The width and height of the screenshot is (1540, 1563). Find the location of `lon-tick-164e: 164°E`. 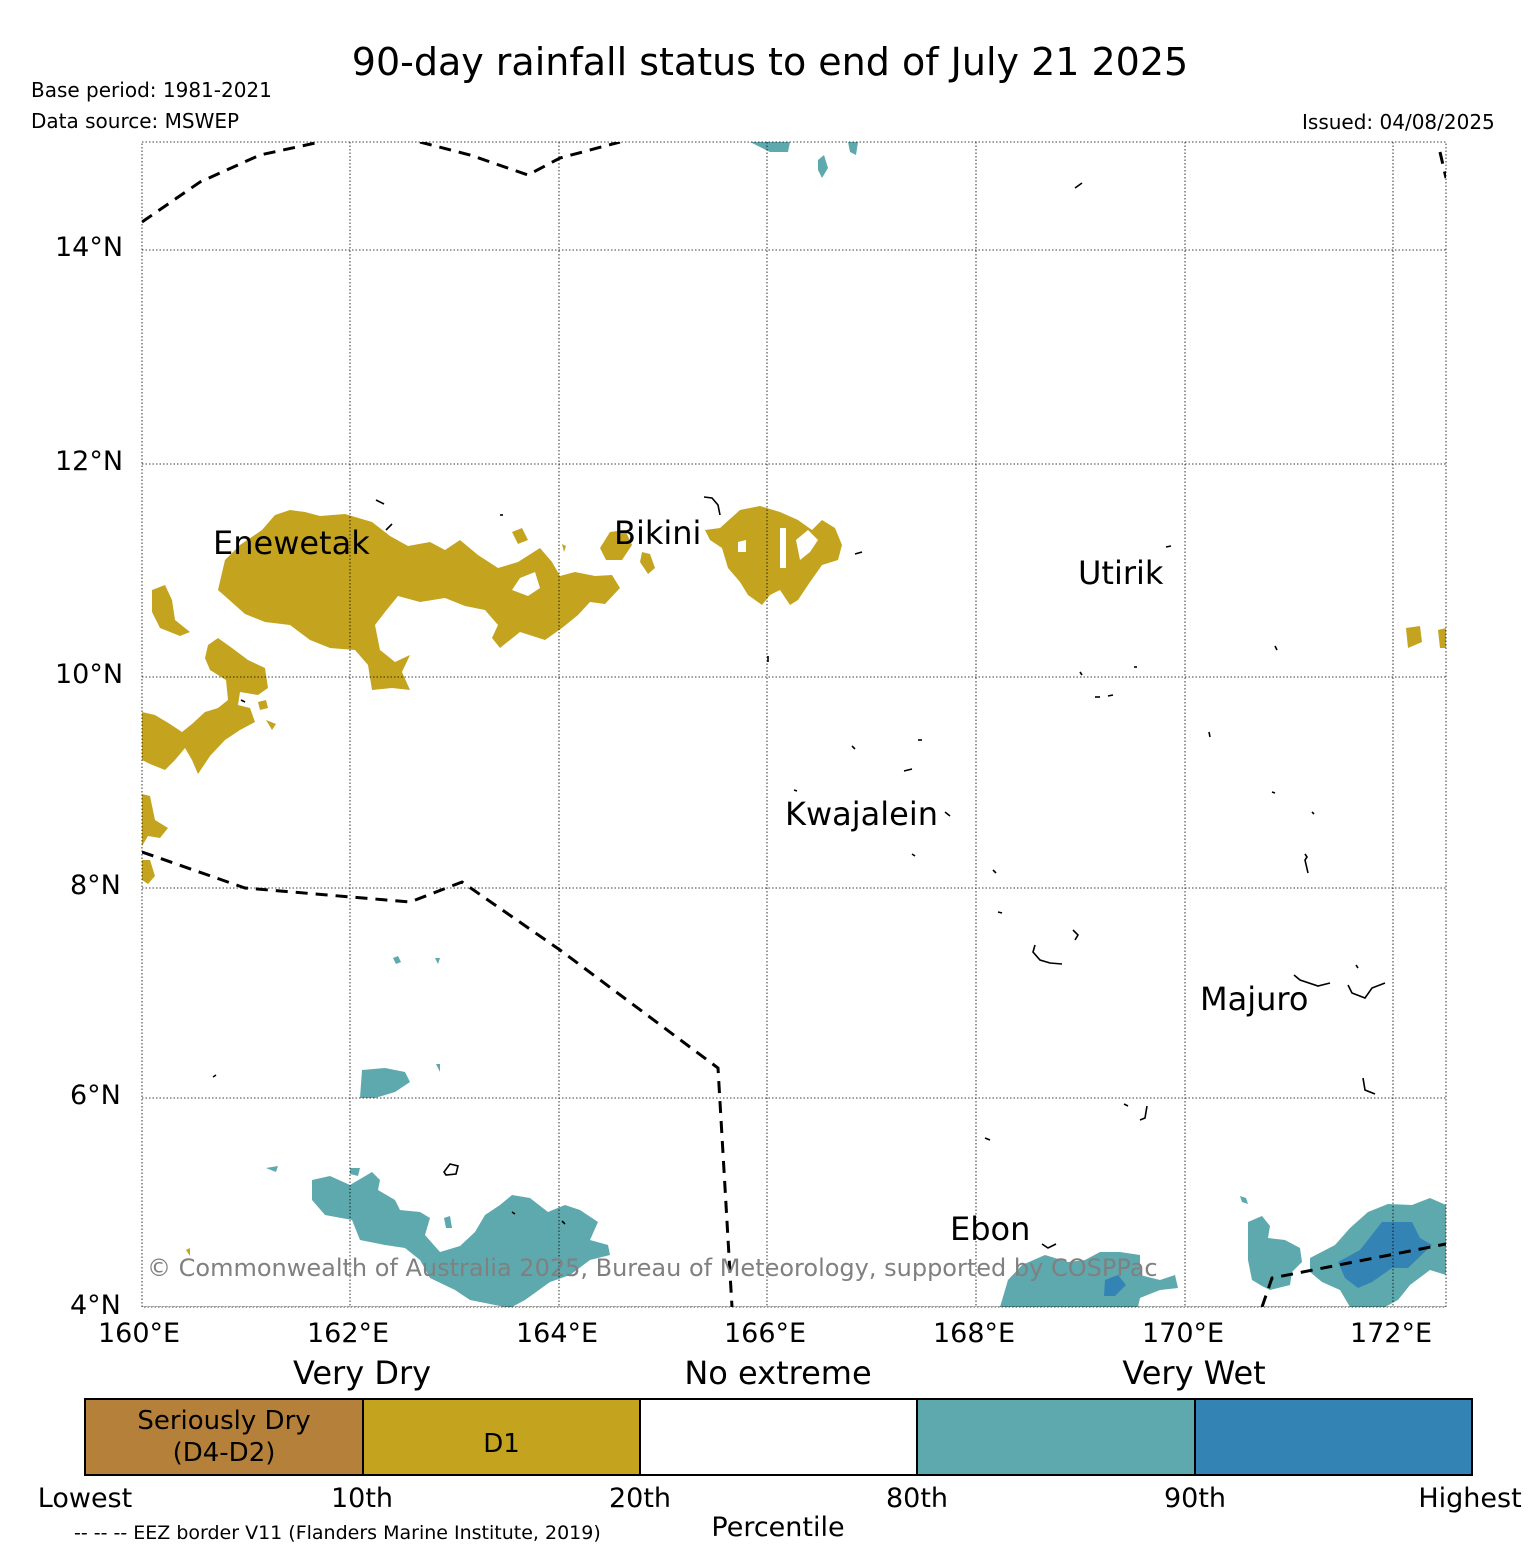

lon-tick-164e: 164°E is located at coordinates (557, 1333).